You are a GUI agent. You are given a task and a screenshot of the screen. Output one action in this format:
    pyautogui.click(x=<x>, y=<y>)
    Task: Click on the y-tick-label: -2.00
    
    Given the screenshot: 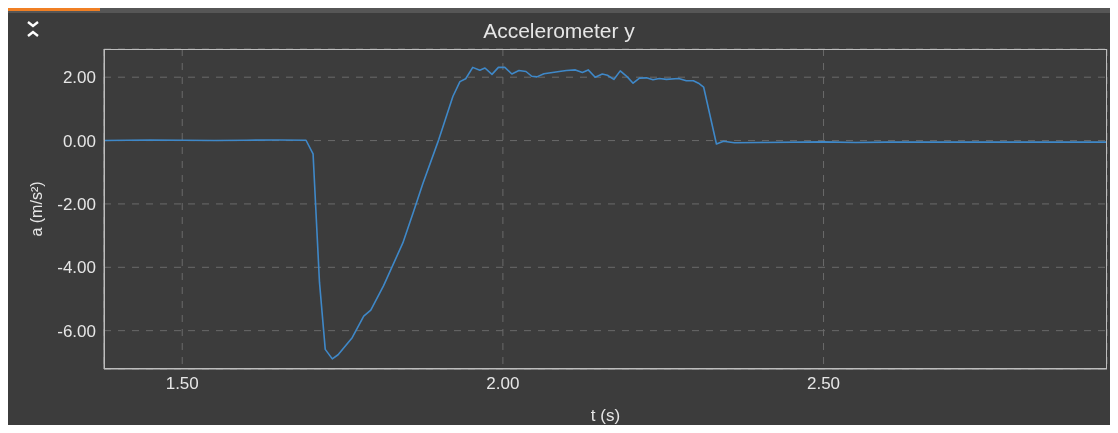 What is the action you would take?
    pyautogui.click(x=76, y=204)
    